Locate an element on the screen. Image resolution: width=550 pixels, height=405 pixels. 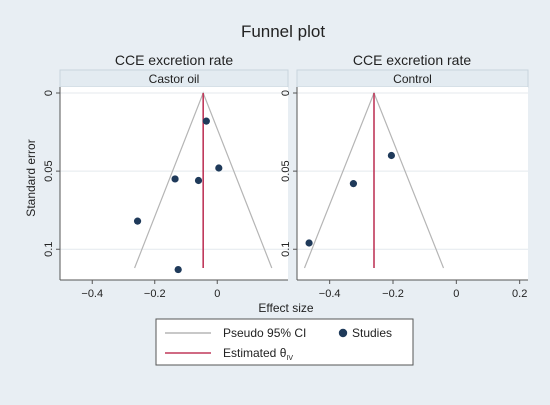
panel-title-right: CCE excretion rate is located at coordinates (412, 60).